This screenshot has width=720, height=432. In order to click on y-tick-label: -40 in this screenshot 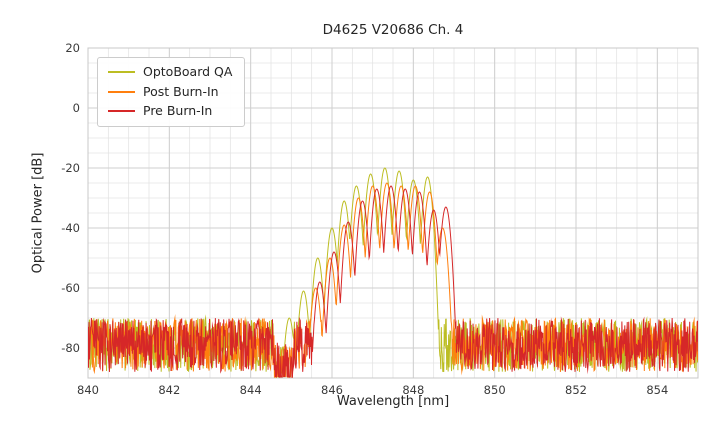, I will do `click(70, 228)`.